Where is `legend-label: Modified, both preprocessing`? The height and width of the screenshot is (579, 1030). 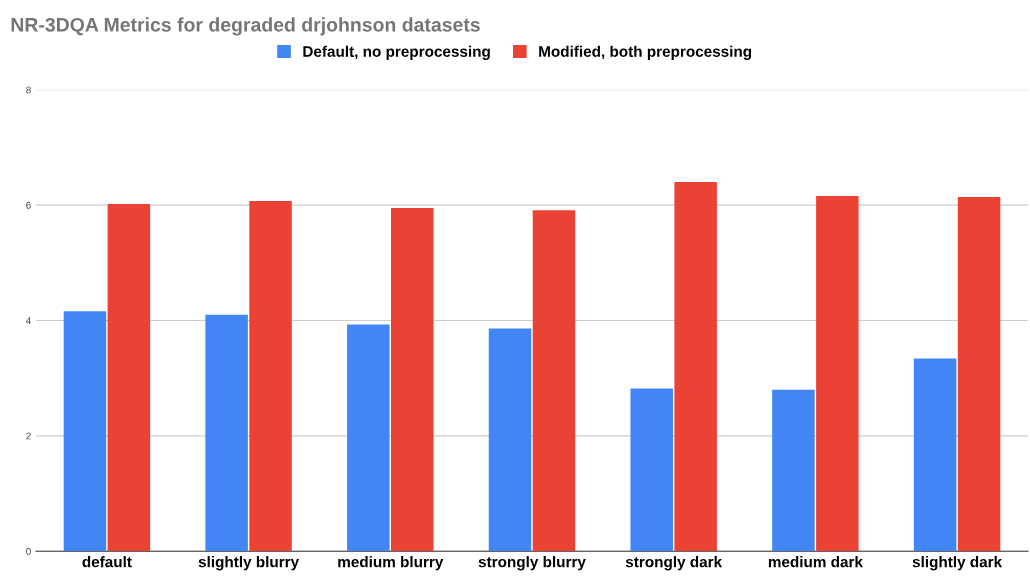 legend-label: Modified, both preprocessing is located at coordinates (645, 52).